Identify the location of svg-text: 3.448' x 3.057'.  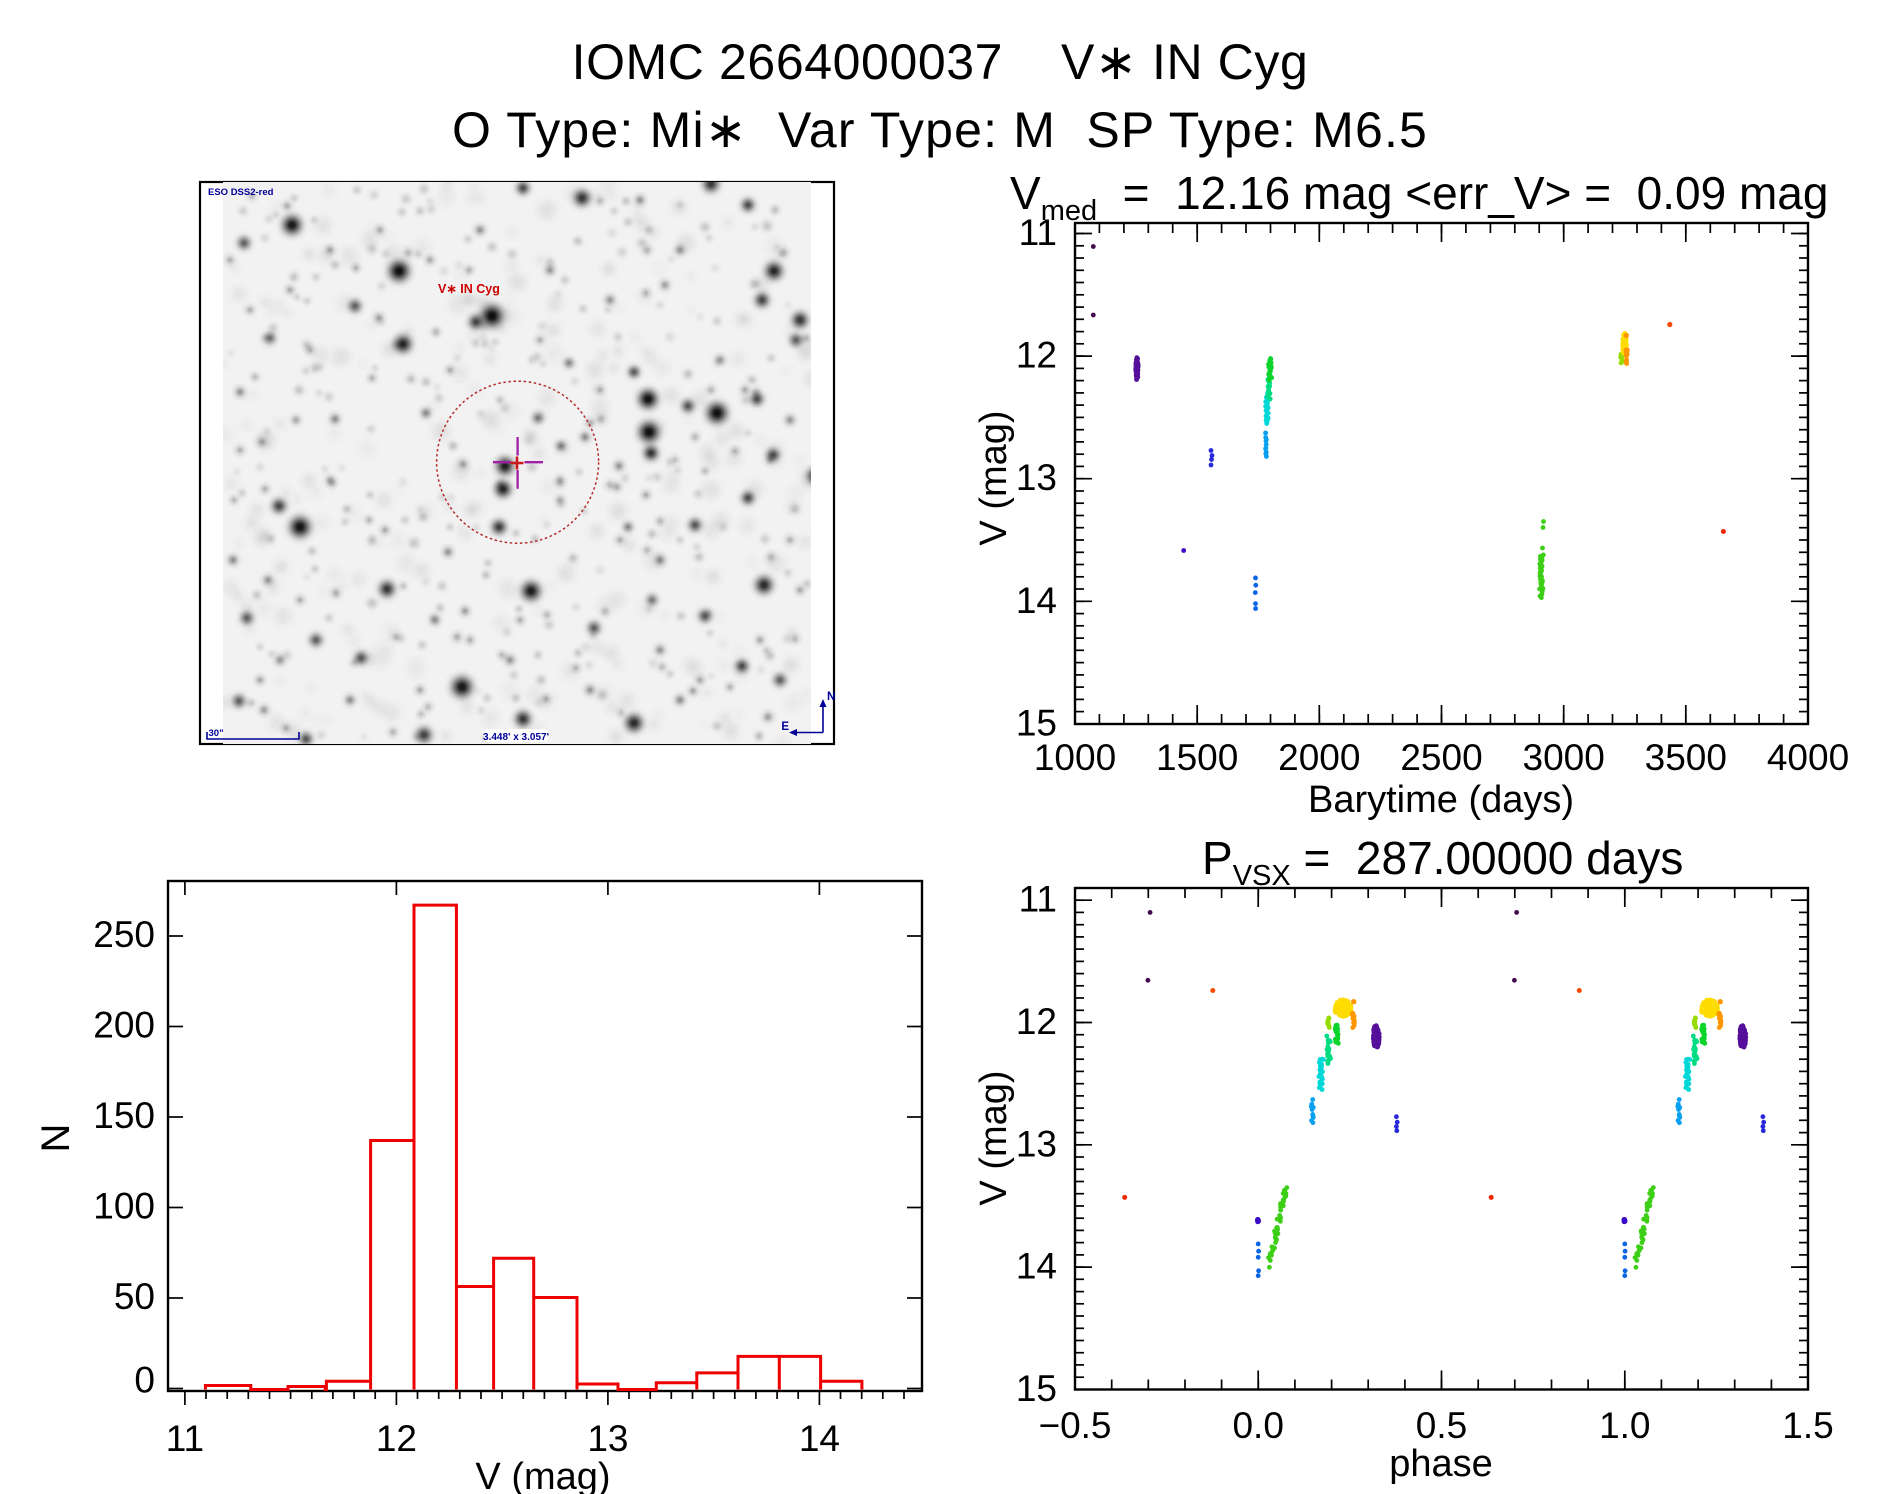
(516, 737).